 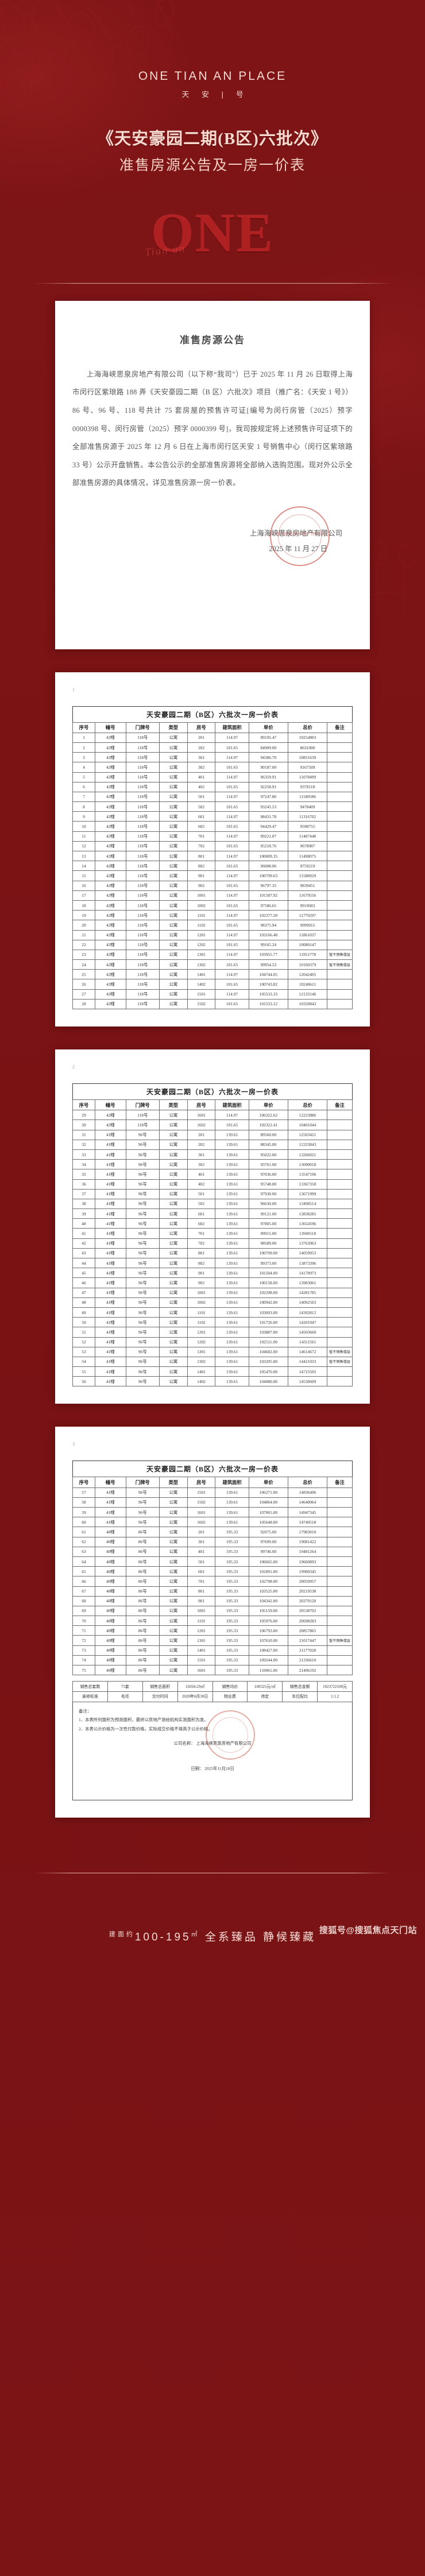 What do you see at coordinates (268, 816) in the screenshot?
I see `table-cell: 98431.78` at bounding box center [268, 816].